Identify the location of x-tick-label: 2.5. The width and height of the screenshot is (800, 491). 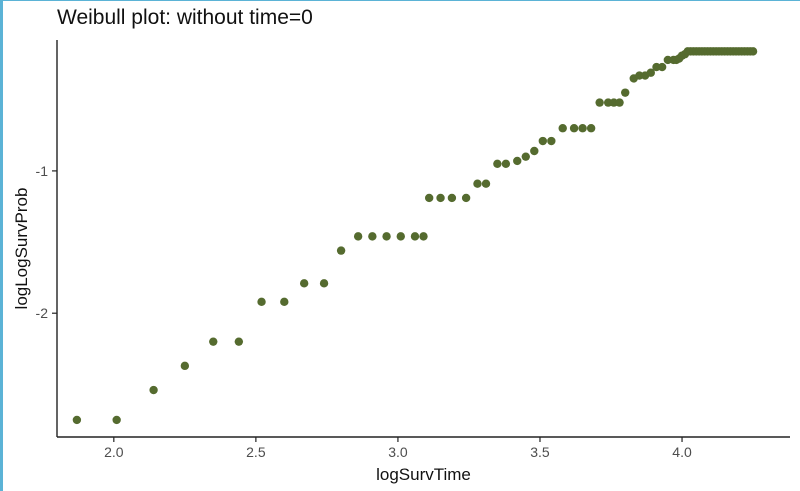
(256, 452).